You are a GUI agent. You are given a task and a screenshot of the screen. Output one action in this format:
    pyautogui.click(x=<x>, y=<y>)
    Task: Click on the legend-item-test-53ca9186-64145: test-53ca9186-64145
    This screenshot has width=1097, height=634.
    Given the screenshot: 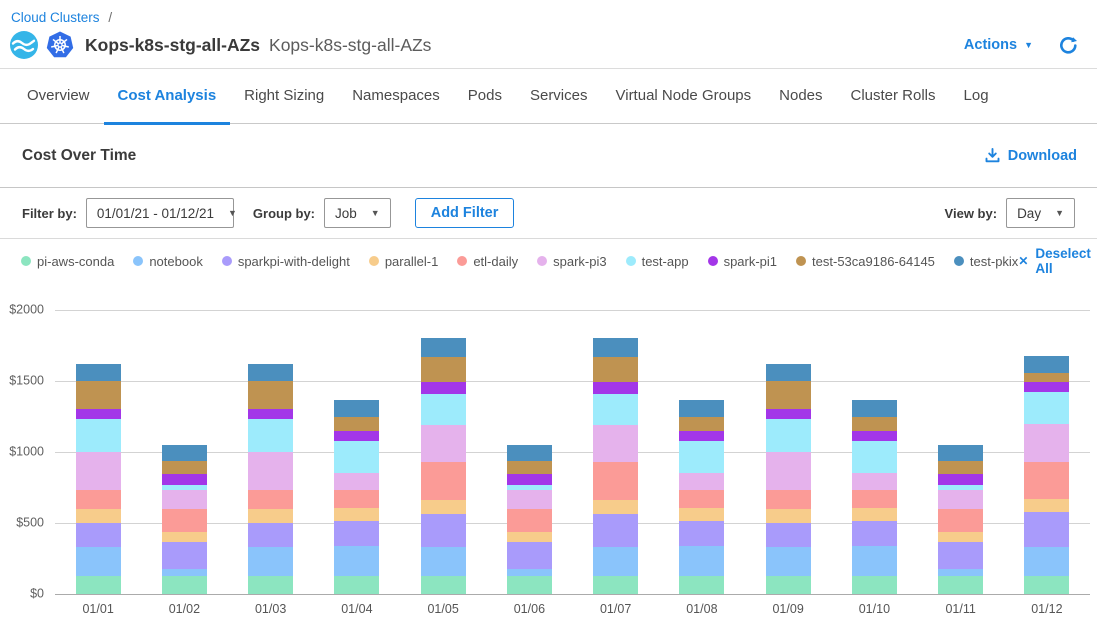 What is the action you would take?
    pyautogui.click(x=865, y=261)
    